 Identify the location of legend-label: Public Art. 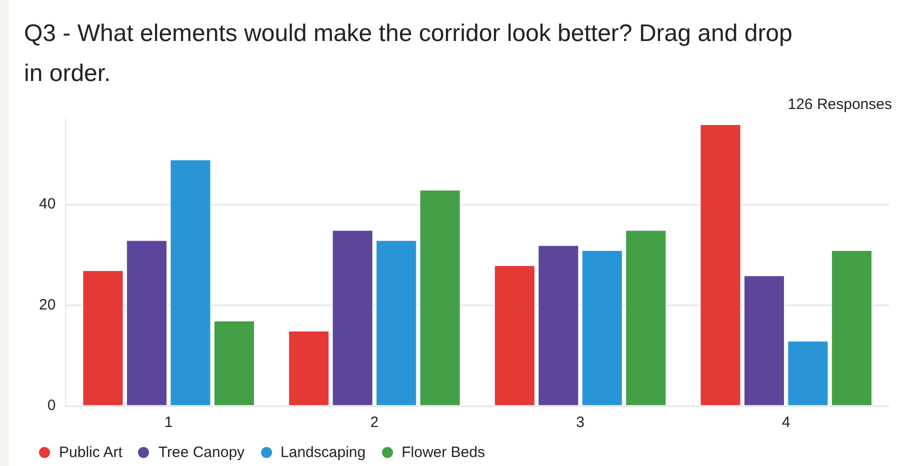
(90, 452).